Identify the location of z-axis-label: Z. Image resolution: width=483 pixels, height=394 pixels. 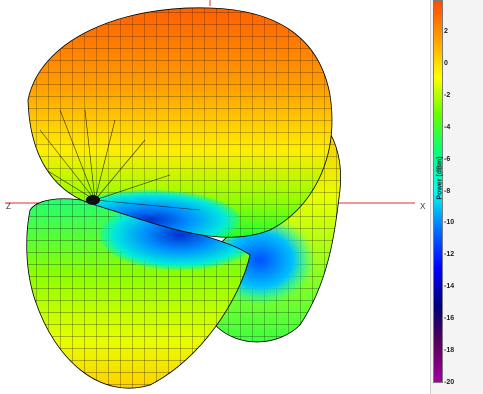
(8, 206).